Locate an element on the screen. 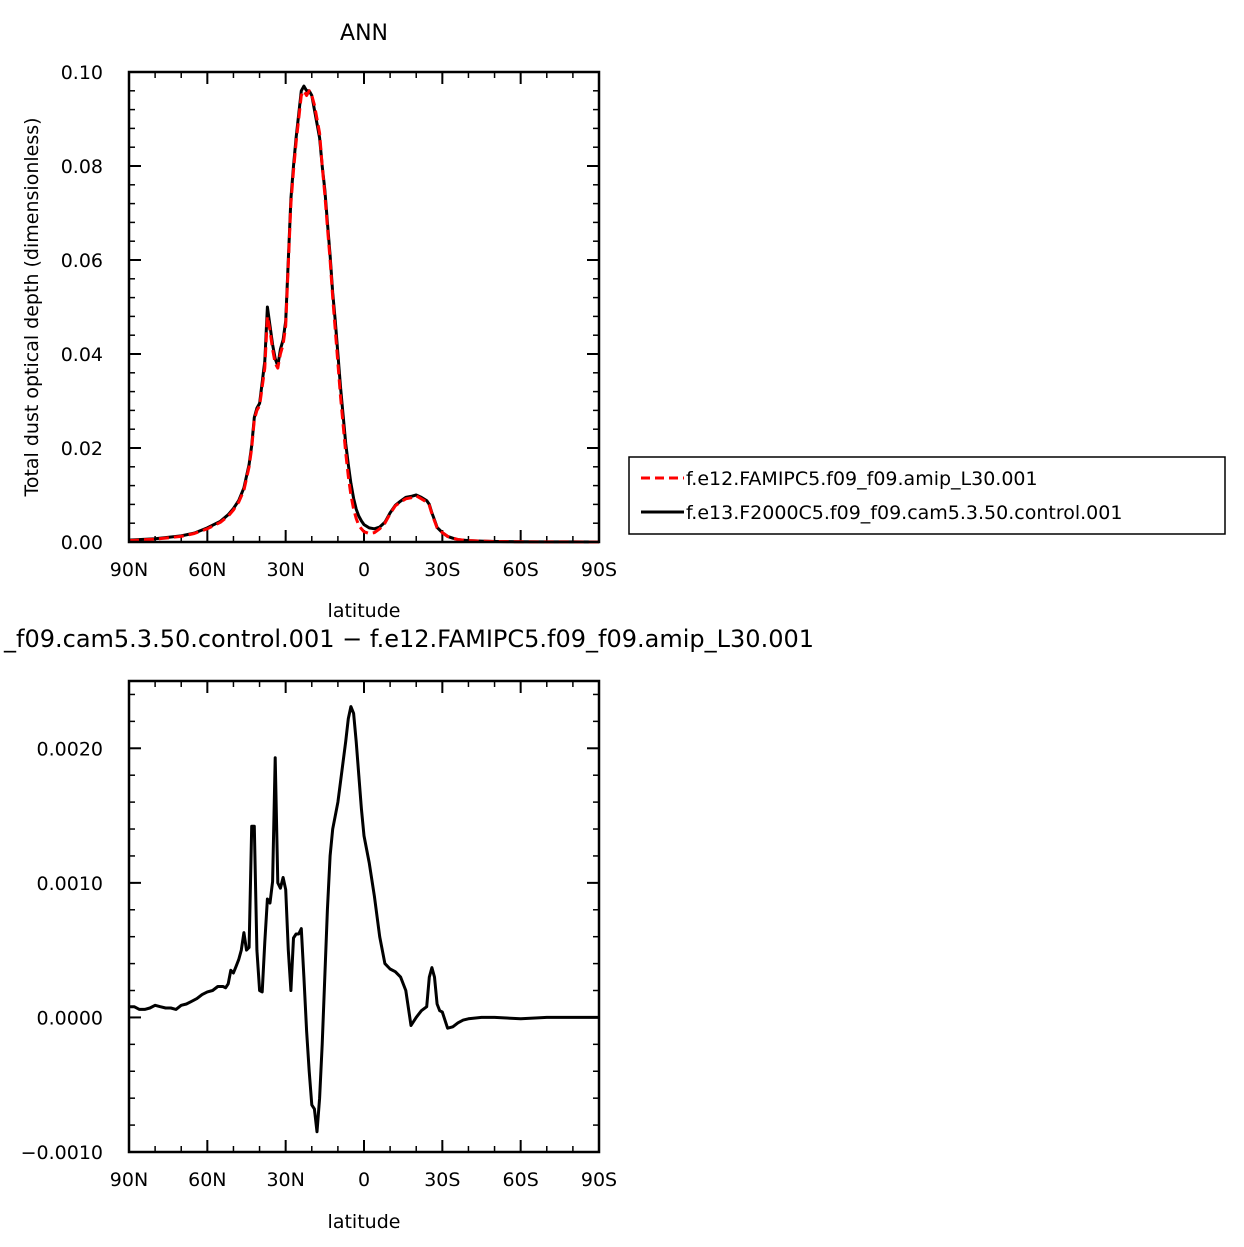 The width and height of the screenshot is (1244, 1247). top-x-tick-label: 90N is located at coordinates (129, 570).